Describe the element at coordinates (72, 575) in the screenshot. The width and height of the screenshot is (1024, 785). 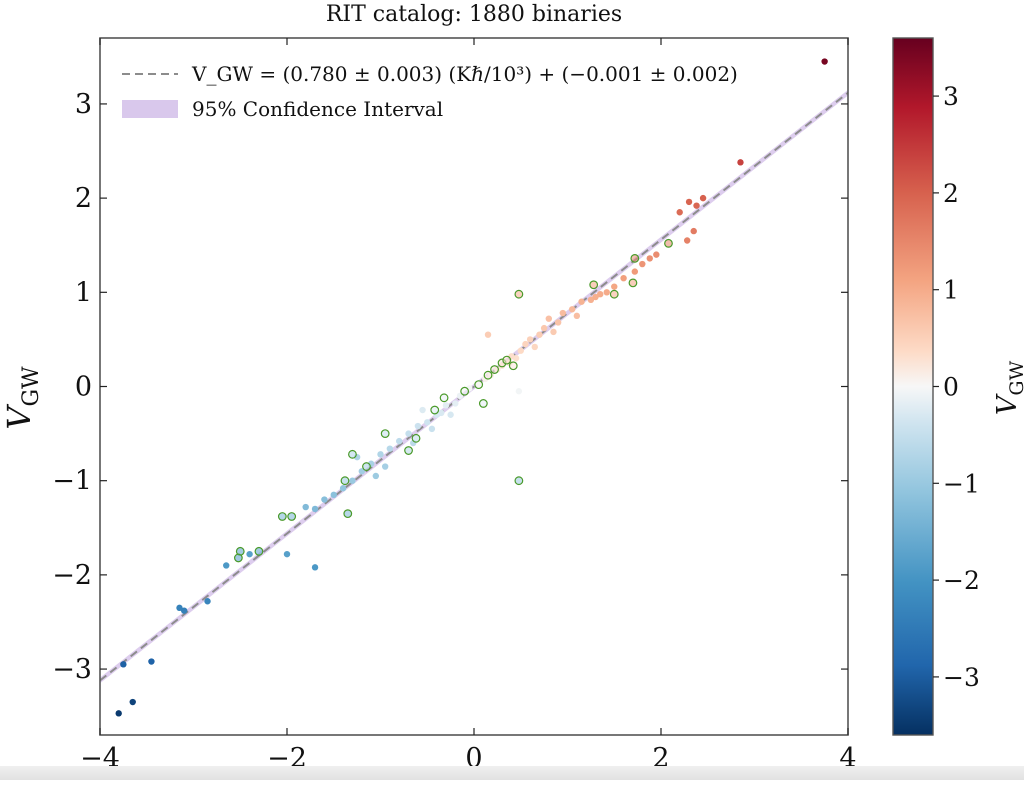
I see `y-tick-label: −2` at that location.